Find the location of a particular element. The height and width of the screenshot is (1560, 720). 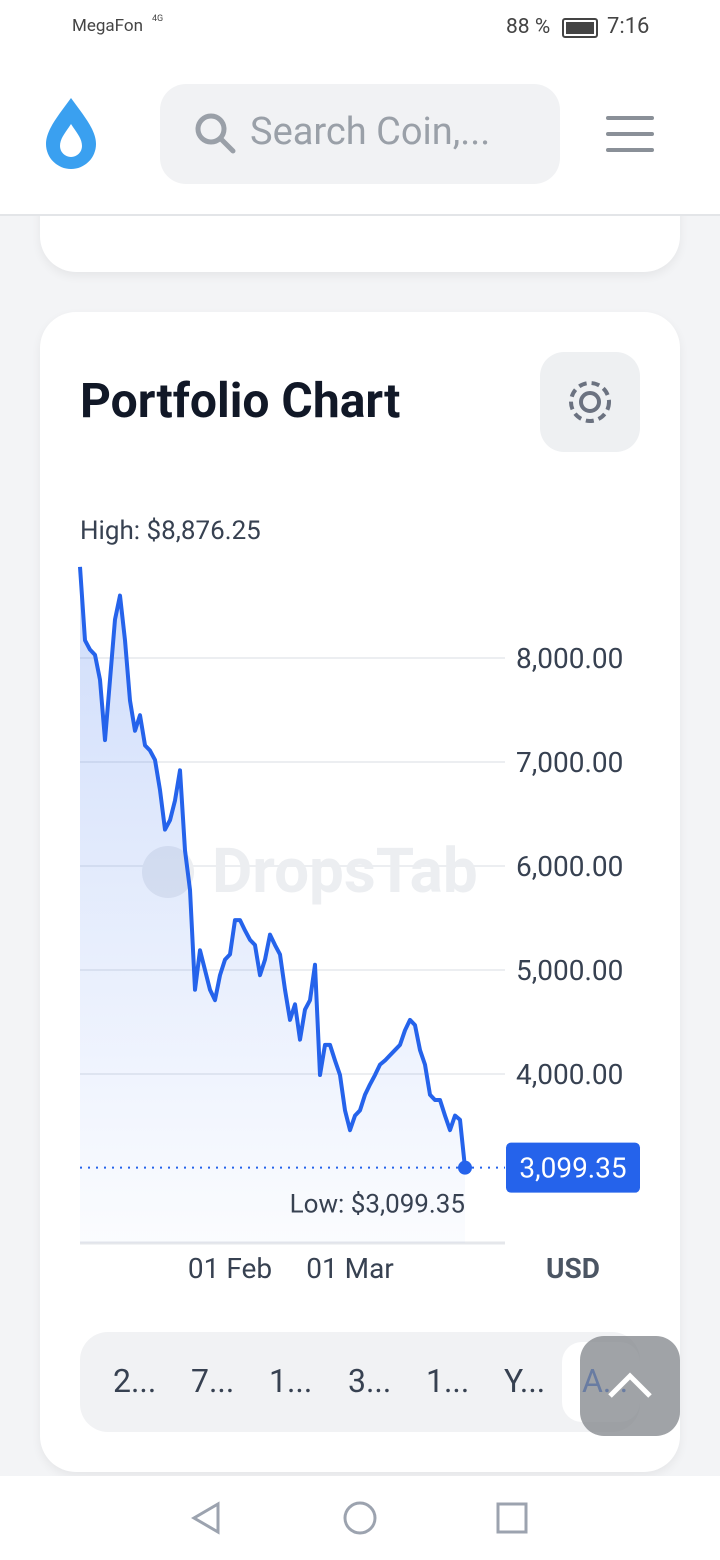

home-button is located at coordinates (360, 1518).